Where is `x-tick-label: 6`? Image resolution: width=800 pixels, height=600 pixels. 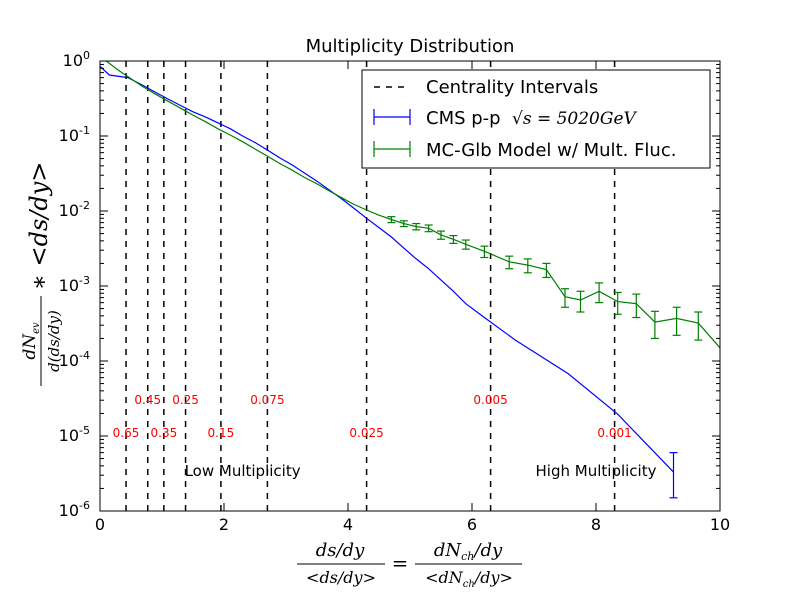
x-tick-label: 6 is located at coordinates (472, 524).